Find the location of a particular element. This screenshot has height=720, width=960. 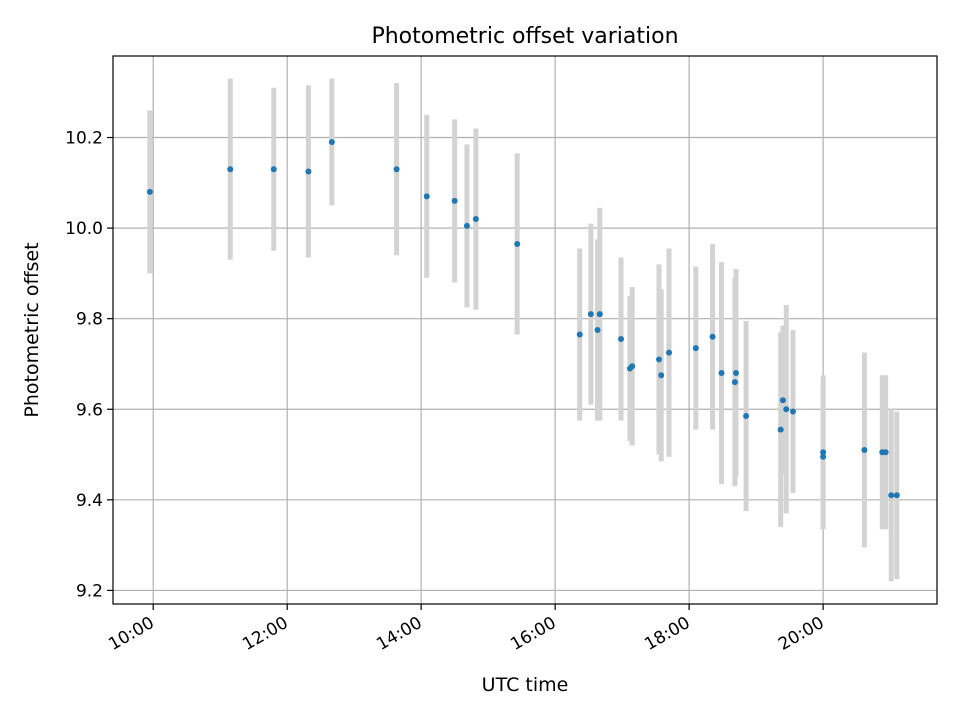

y-tick-label: 9.4 is located at coordinates (89, 501).